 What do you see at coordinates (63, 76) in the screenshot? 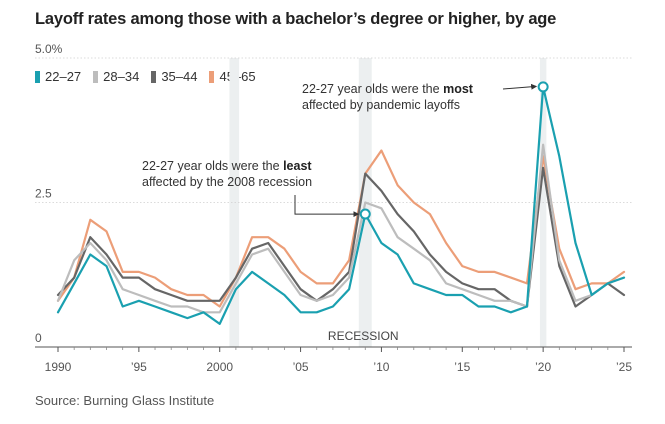
I see `legend-label-22-27: 22–27` at bounding box center [63, 76].